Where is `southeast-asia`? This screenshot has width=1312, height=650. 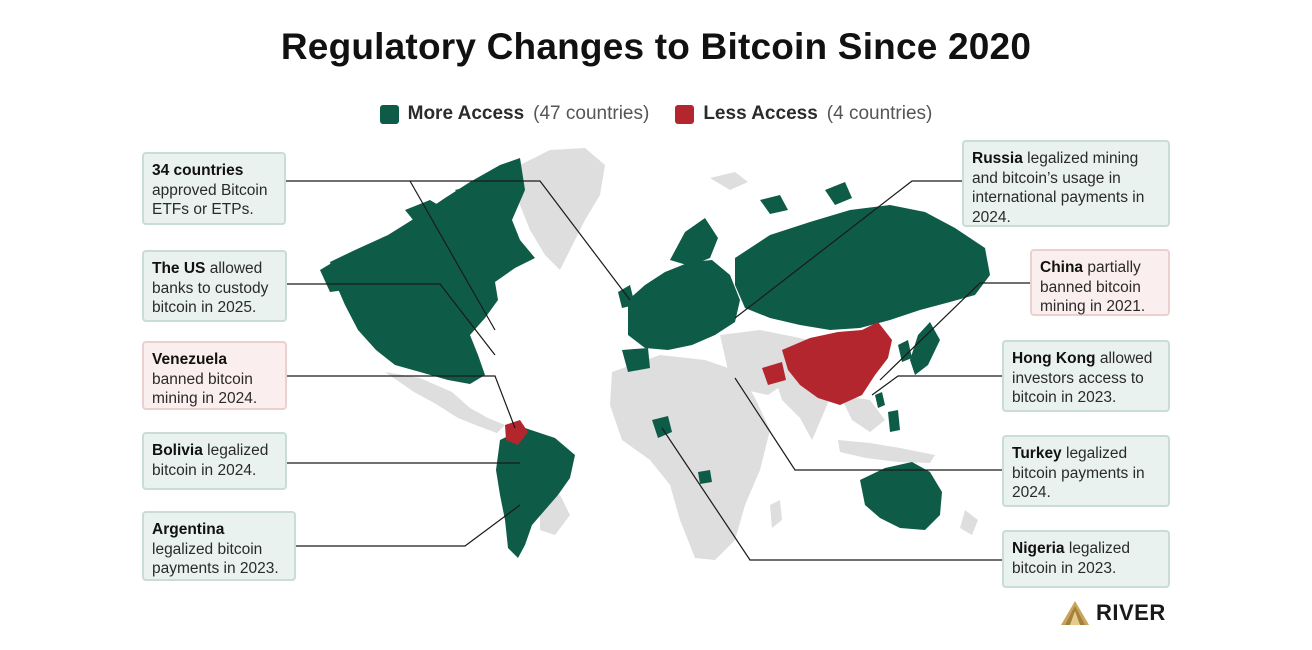 southeast-asia is located at coordinates (862, 413).